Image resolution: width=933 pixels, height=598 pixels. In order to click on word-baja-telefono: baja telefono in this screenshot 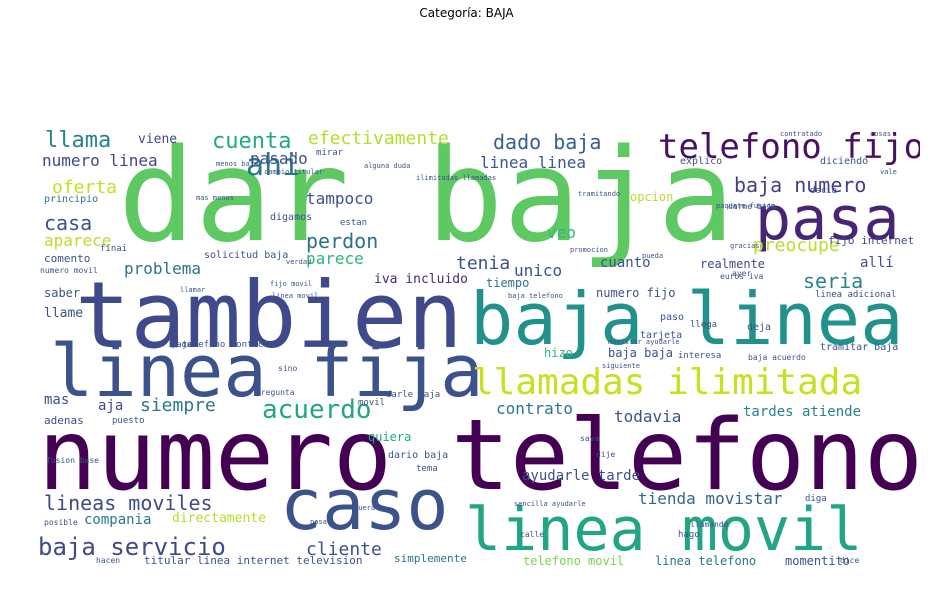, I will do `click(535, 296)`.